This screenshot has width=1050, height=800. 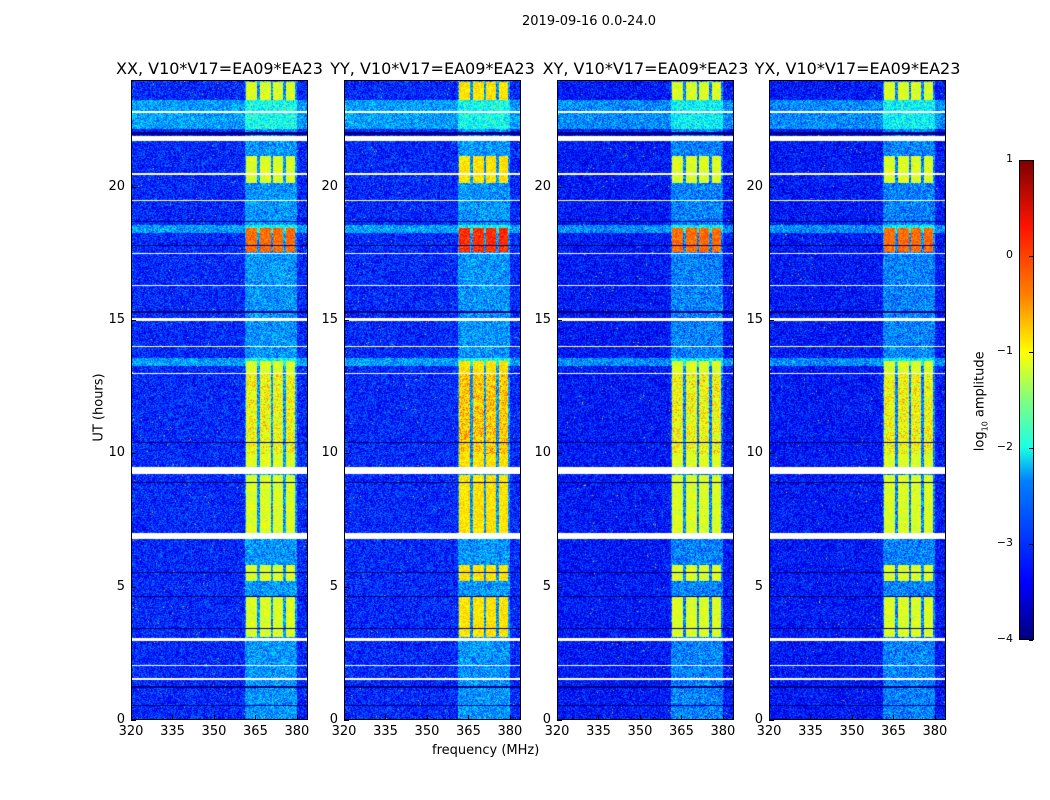 I want to click on colorbar-tick-label: −4, so click(x=1004, y=638).